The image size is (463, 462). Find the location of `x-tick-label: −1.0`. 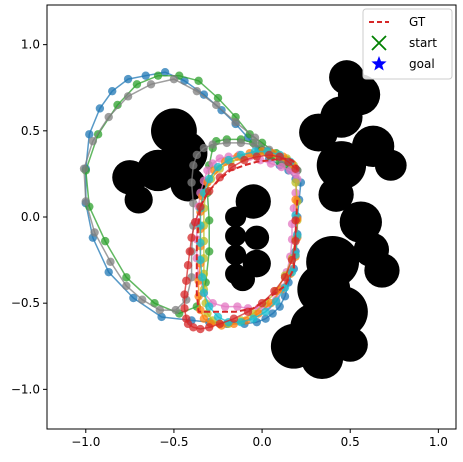

x-tick-label: −1.0 is located at coordinates (85, 442).